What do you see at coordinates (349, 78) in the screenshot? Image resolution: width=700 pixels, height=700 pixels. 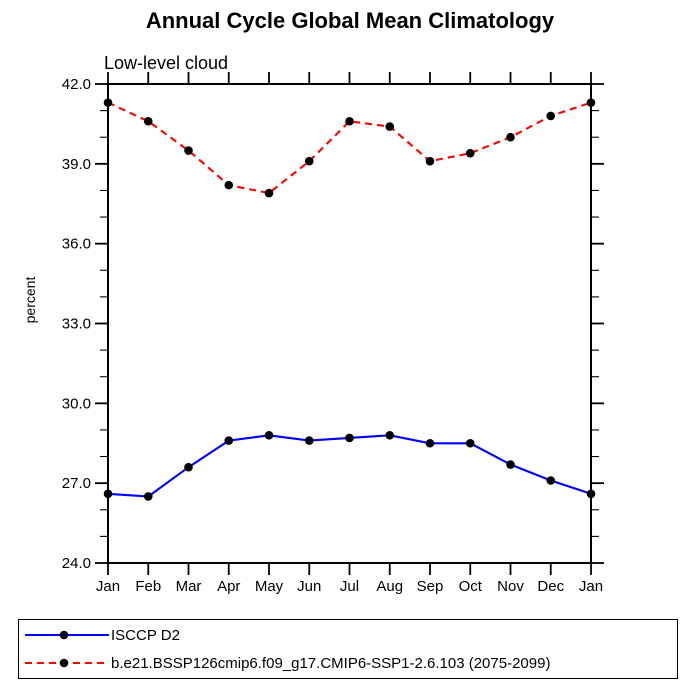 I see `x-axis-ticks-top` at bounding box center [349, 78].